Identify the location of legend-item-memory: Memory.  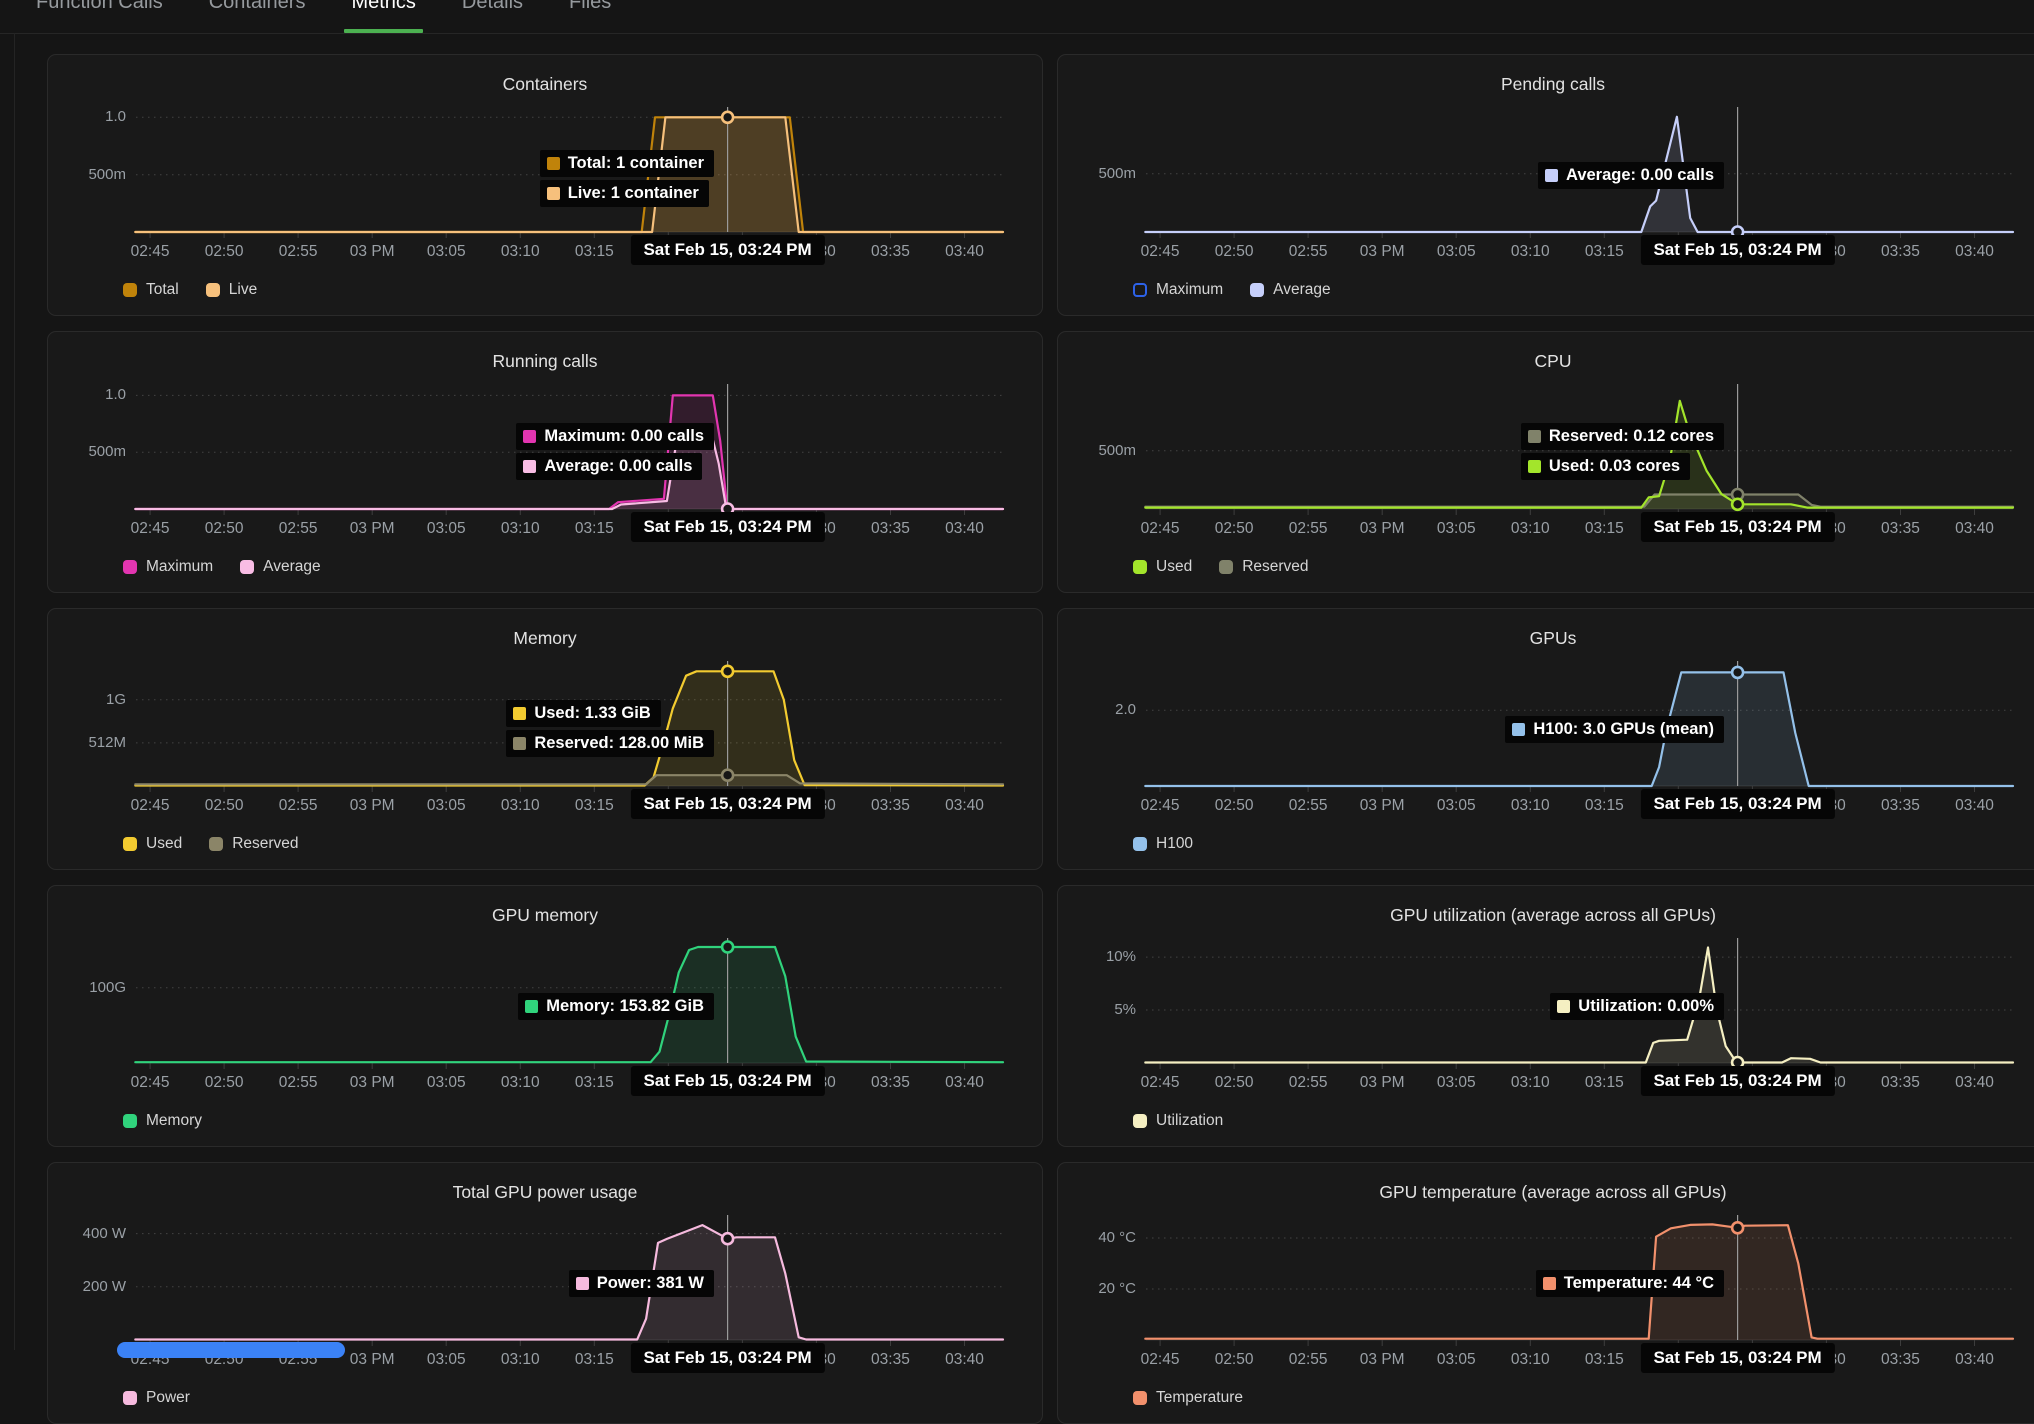
(162, 1121).